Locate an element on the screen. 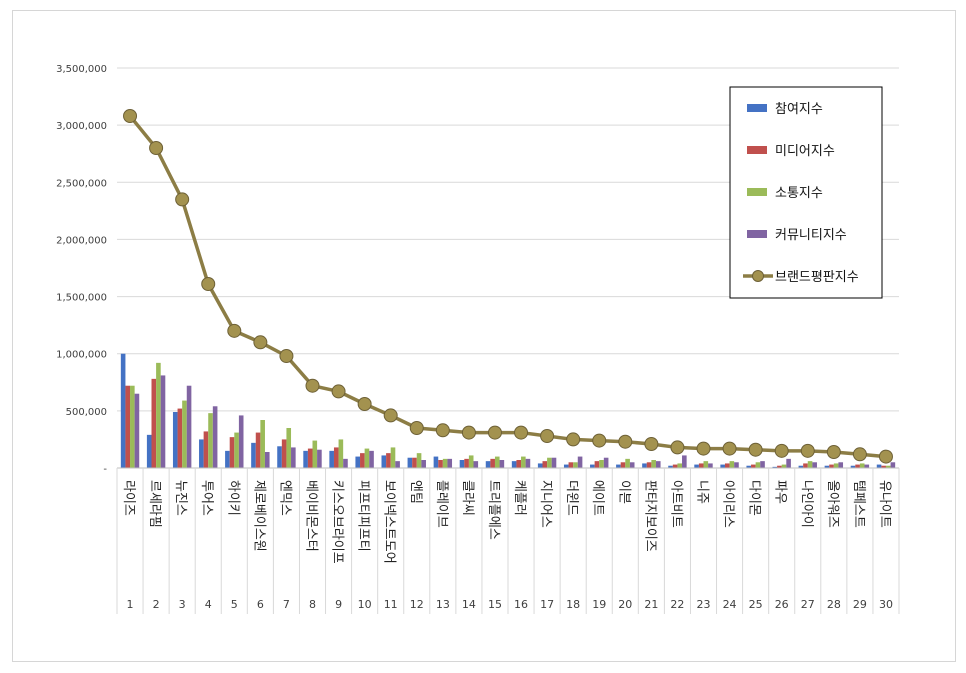 Image resolution: width=966 pixels, height=673 pixels. rank-label: 3 is located at coordinates (182, 604).